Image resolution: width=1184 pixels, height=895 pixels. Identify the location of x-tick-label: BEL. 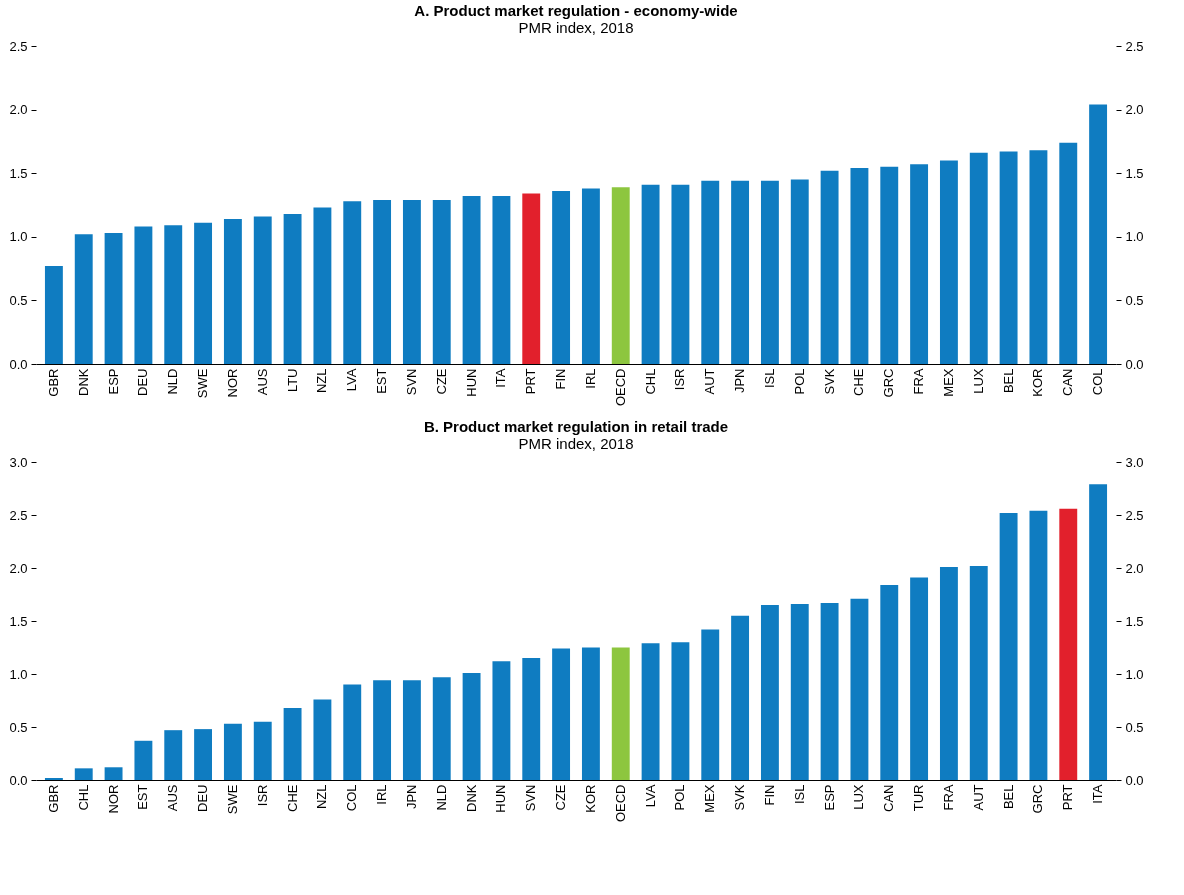
(1008, 381).